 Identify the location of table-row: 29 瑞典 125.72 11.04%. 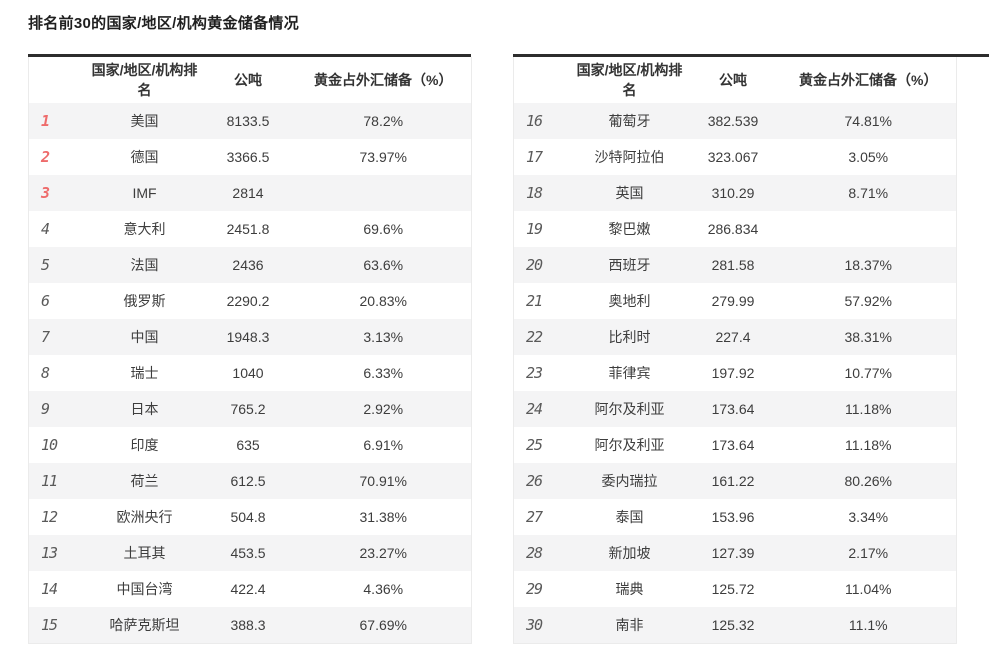
(735, 589).